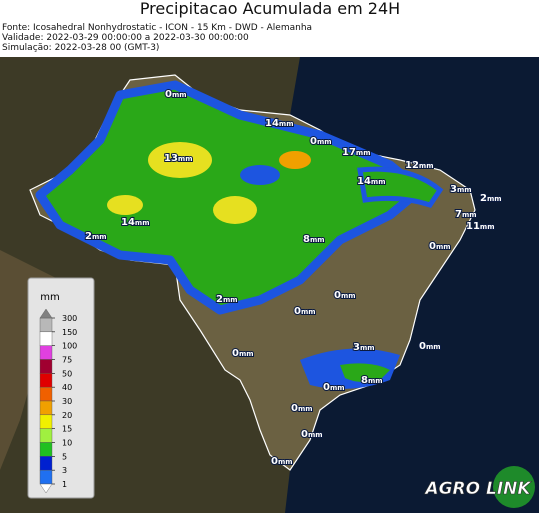 The image size is (539, 513). What do you see at coordinates (514, 487) in the screenshot?
I see `logo-badge` at bounding box center [514, 487].